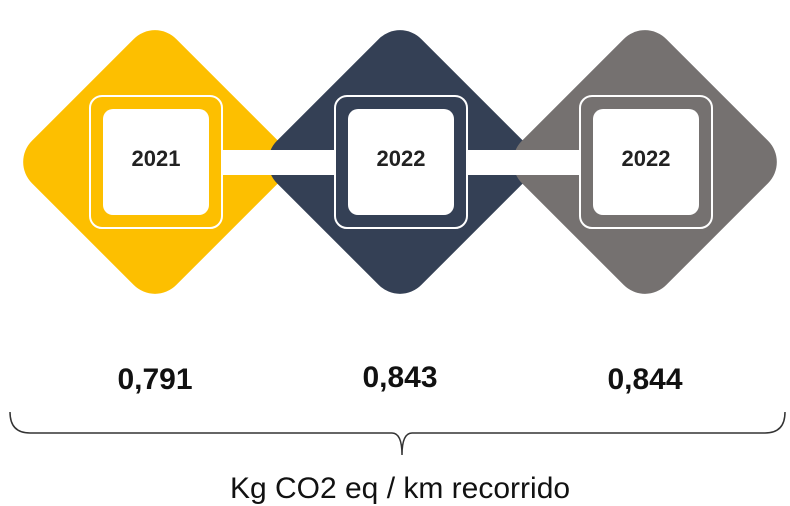 This screenshot has height=506, width=790. Describe the element at coordinates (397, 433) in the screenshot. I see `brace` at that location.